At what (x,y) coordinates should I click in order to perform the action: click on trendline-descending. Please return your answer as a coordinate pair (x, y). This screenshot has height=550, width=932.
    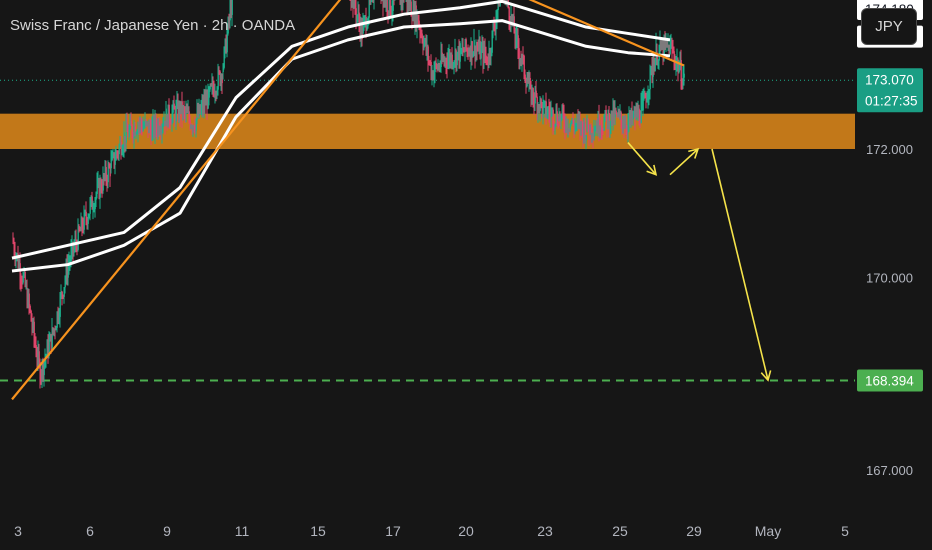
    Looking at the image, I should click on (606, 33).